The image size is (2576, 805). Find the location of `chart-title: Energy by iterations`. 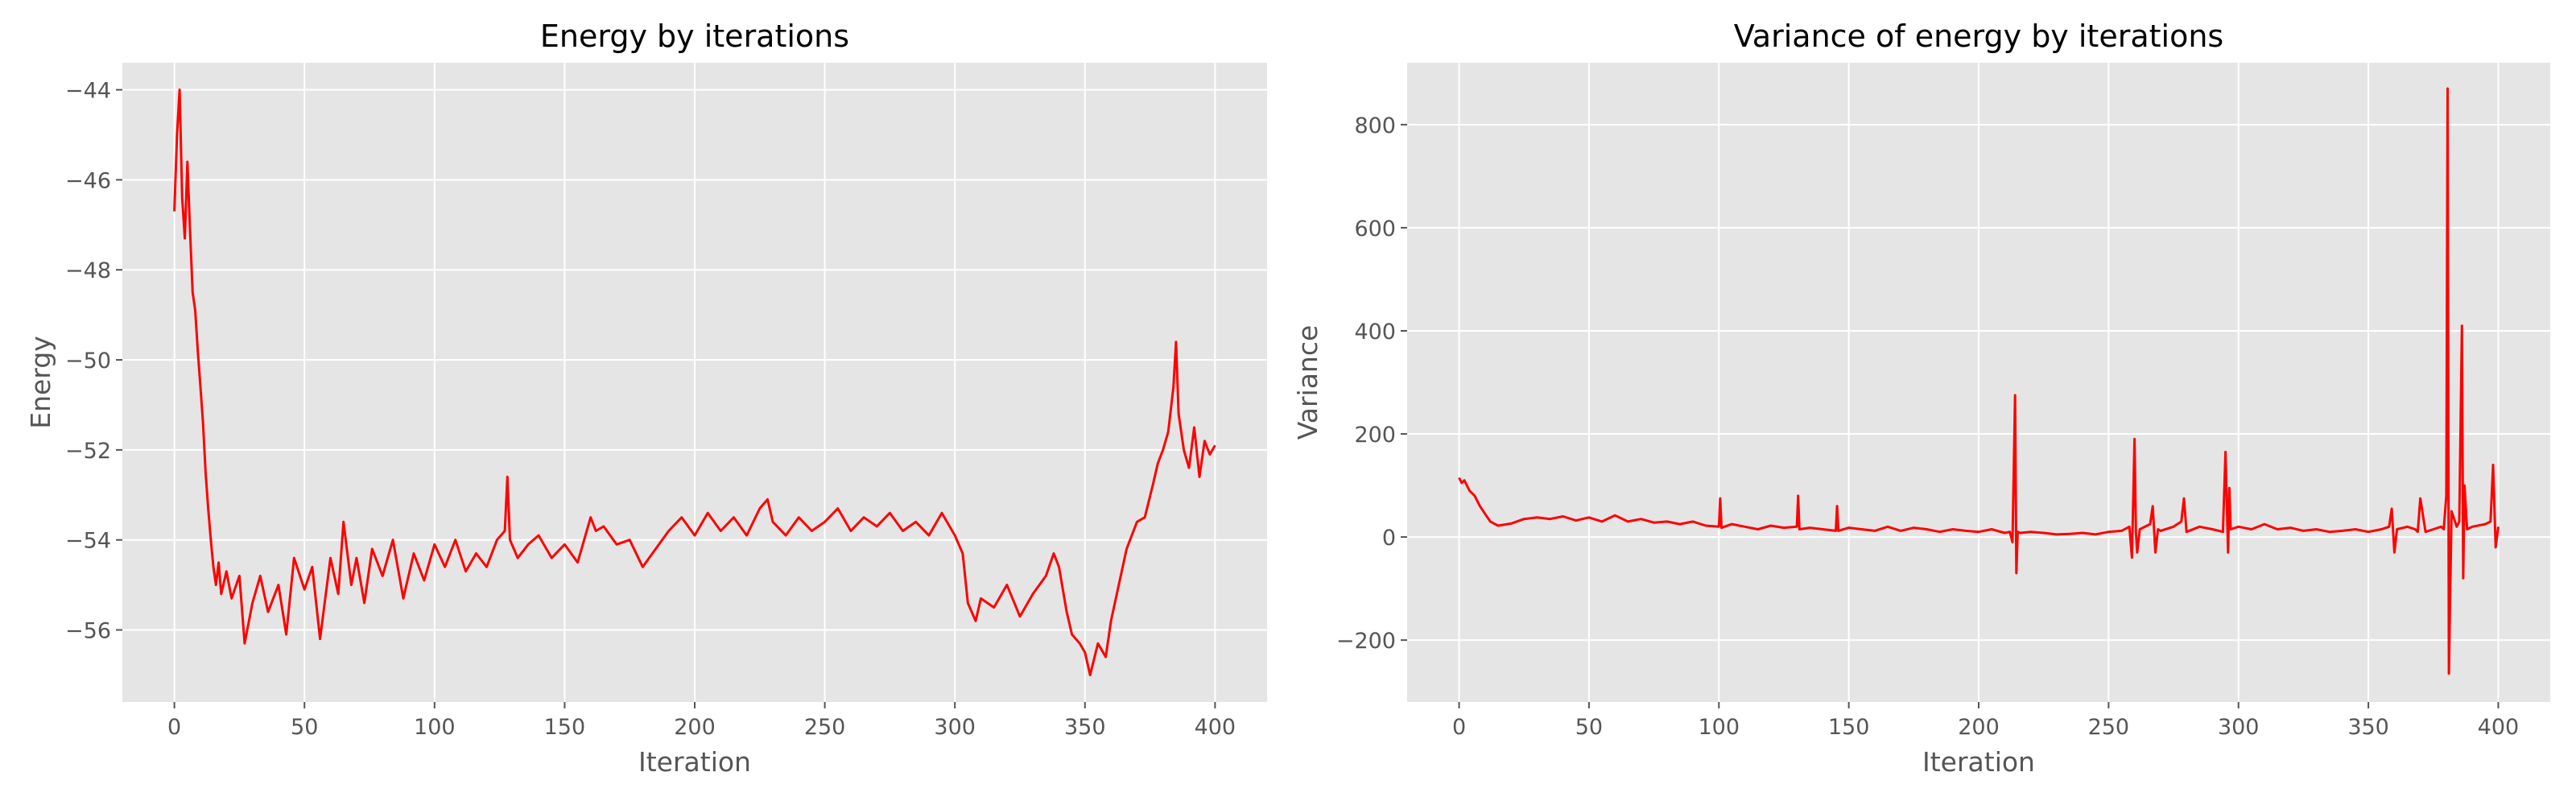

chart-title: Energy by iterations is located at coordinates (694, 36).